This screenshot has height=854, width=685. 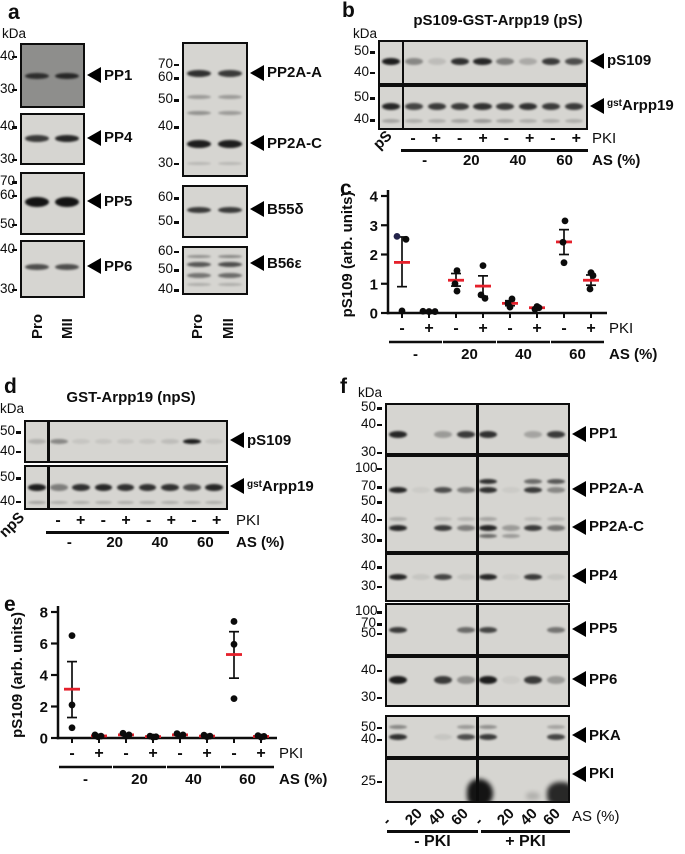 I want to click on marker-label: 60, so click(x=166, y=77).